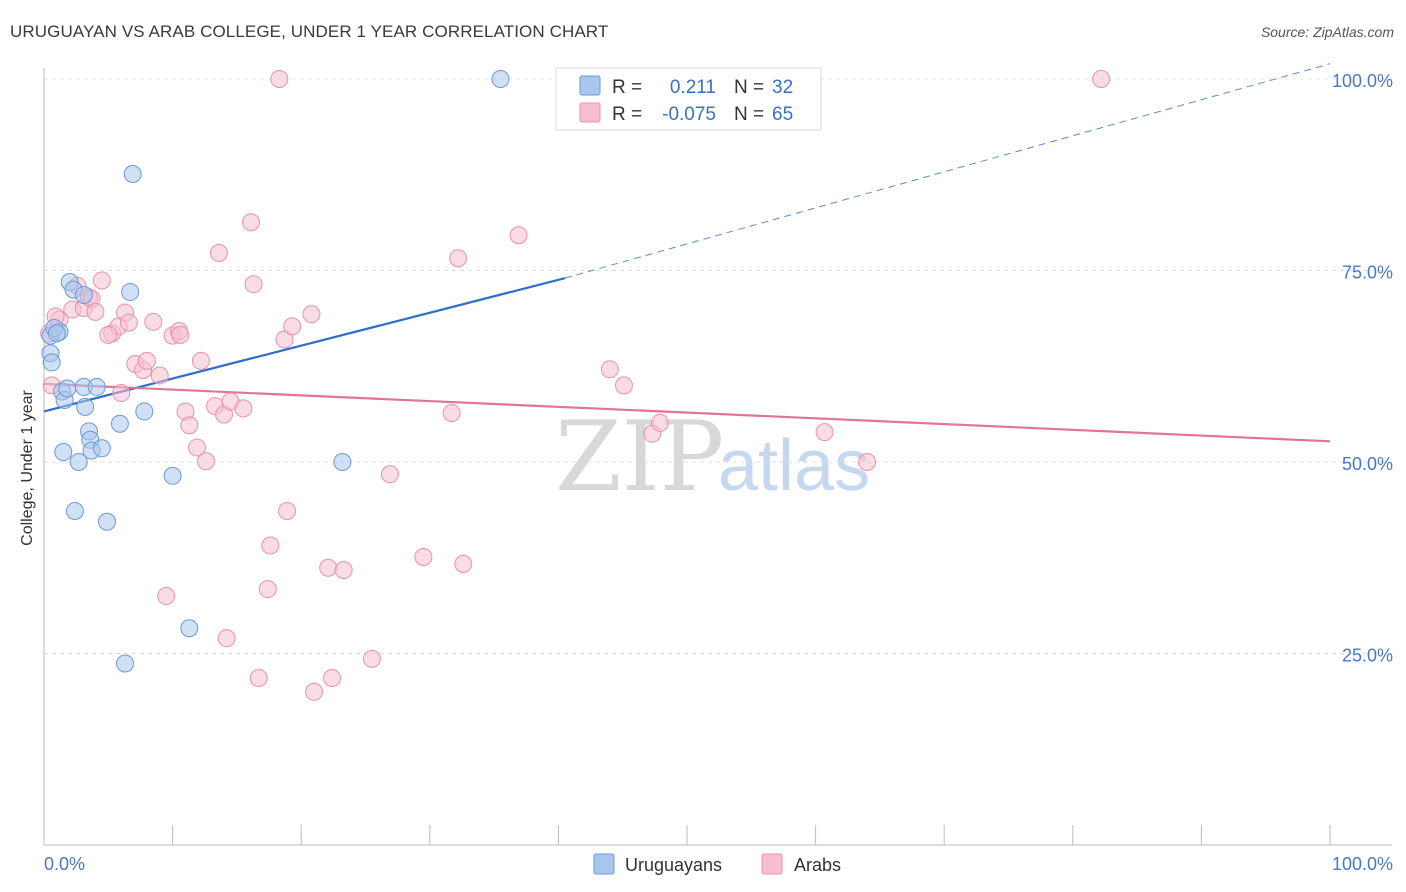 The width and height of the screenshot is (1406, 892). I want to click on y-tick-label-100: 100.0%, so click(1362, 81).